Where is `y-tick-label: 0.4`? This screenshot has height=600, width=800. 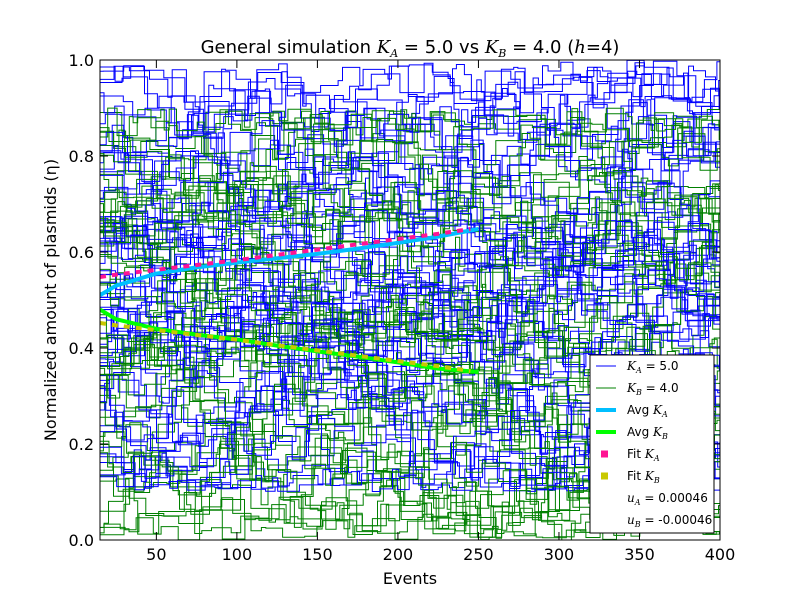 y-tick-label: 0.4 is located at coordinates (81, 348).